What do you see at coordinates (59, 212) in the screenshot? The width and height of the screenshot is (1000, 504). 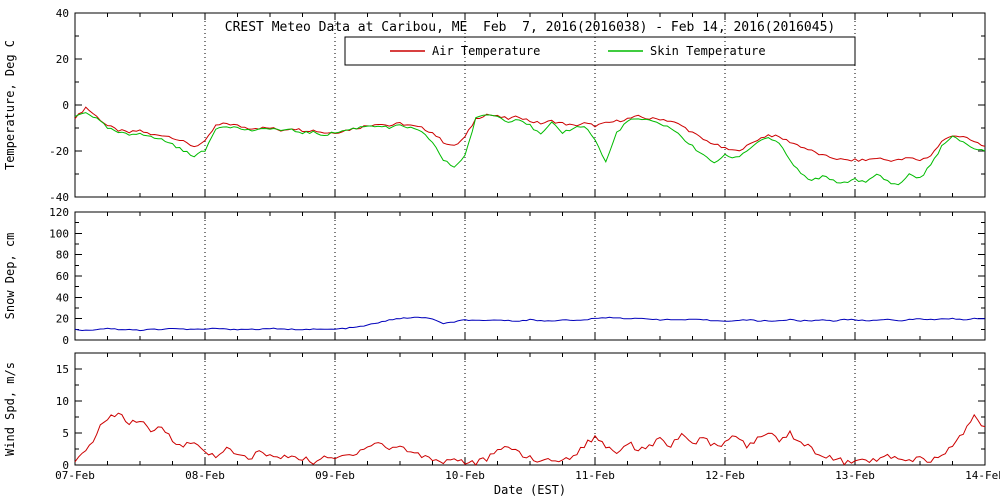 I see `y-tick-label: 120` at bounding box center [59, 212].